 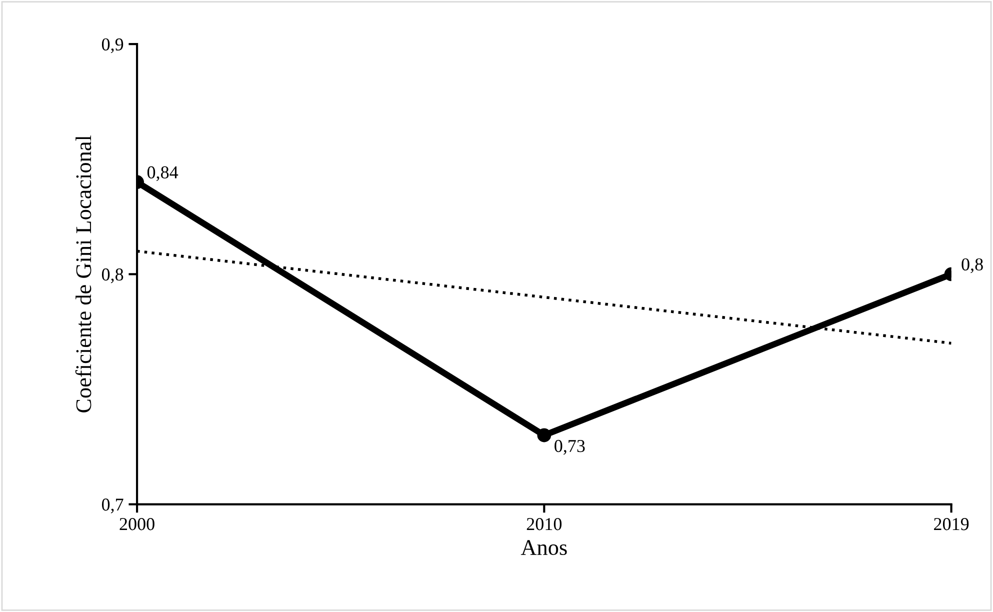 I want to click on x-tick-label: 2019, so click(x=951, y=524).